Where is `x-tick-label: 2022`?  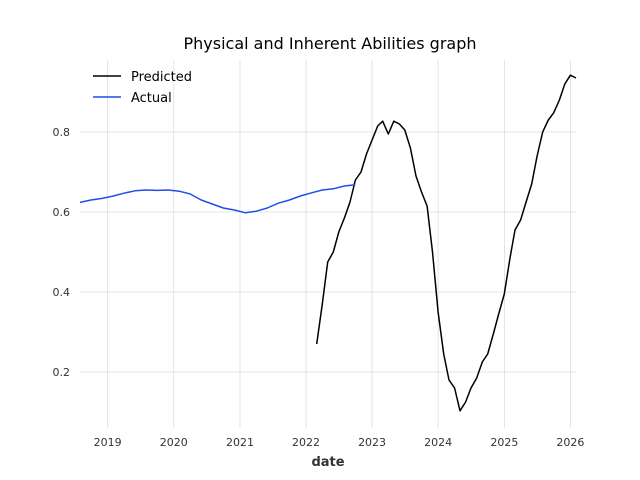
x-tick-label: 2022 is located at coordinates (306, 442).